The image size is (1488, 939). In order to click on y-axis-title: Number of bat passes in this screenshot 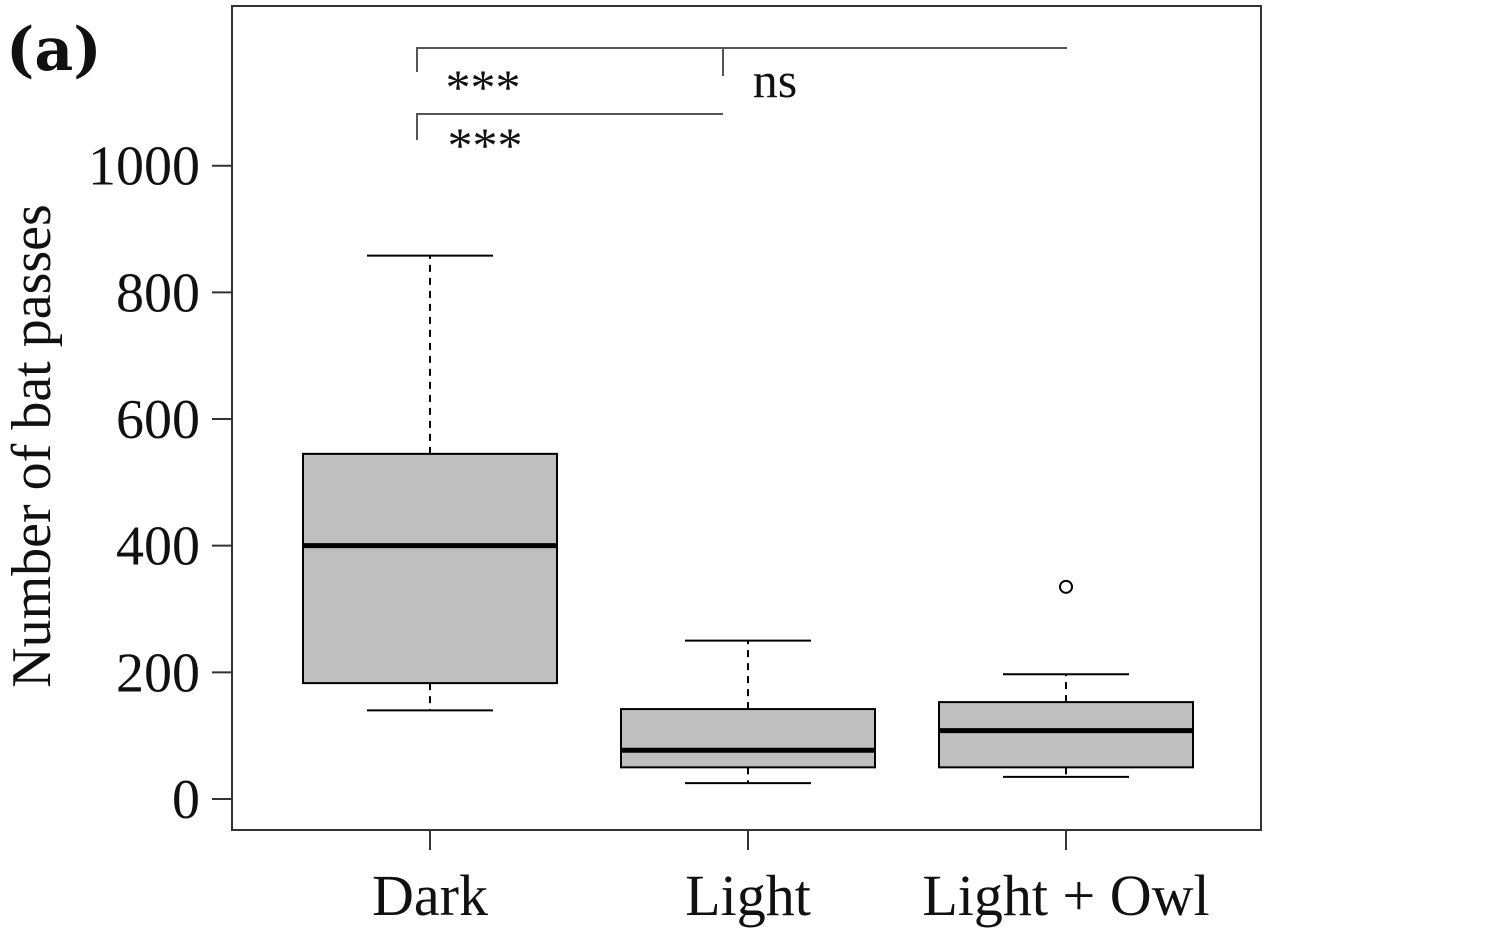, I will do `click(32, 446)`.